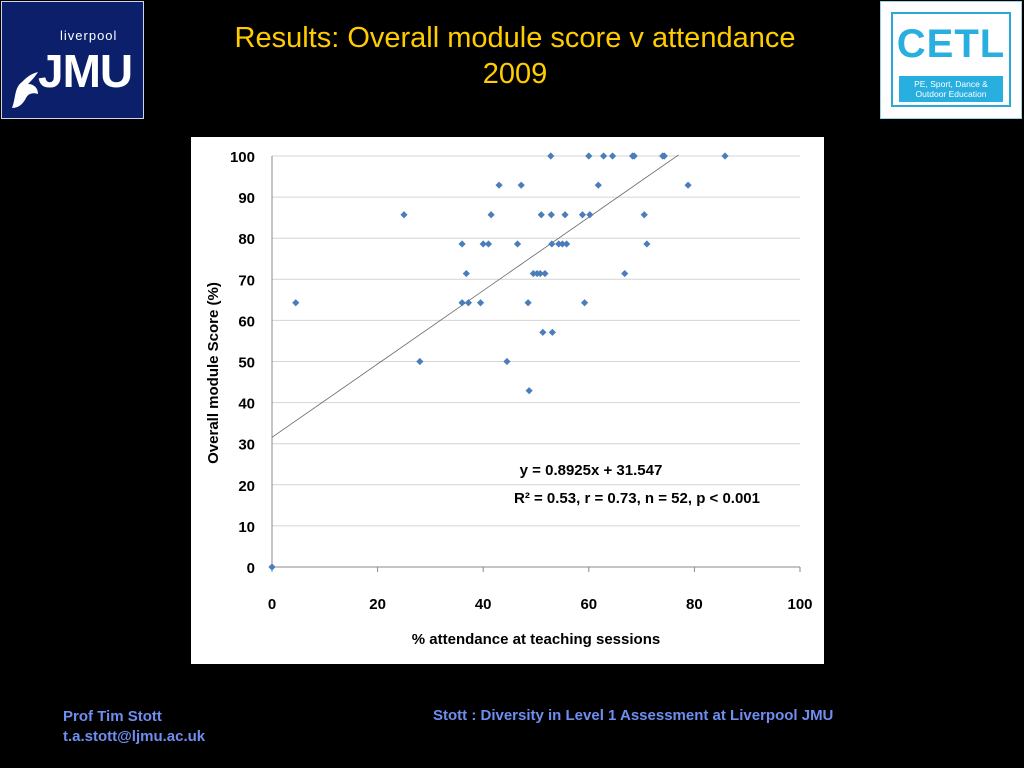 This screenshot has width=1024, height=768. What do you see at coordinates (483, 604) in the screenshot?
I see `x-tick-label: 40` at bounding box center [483, 604].